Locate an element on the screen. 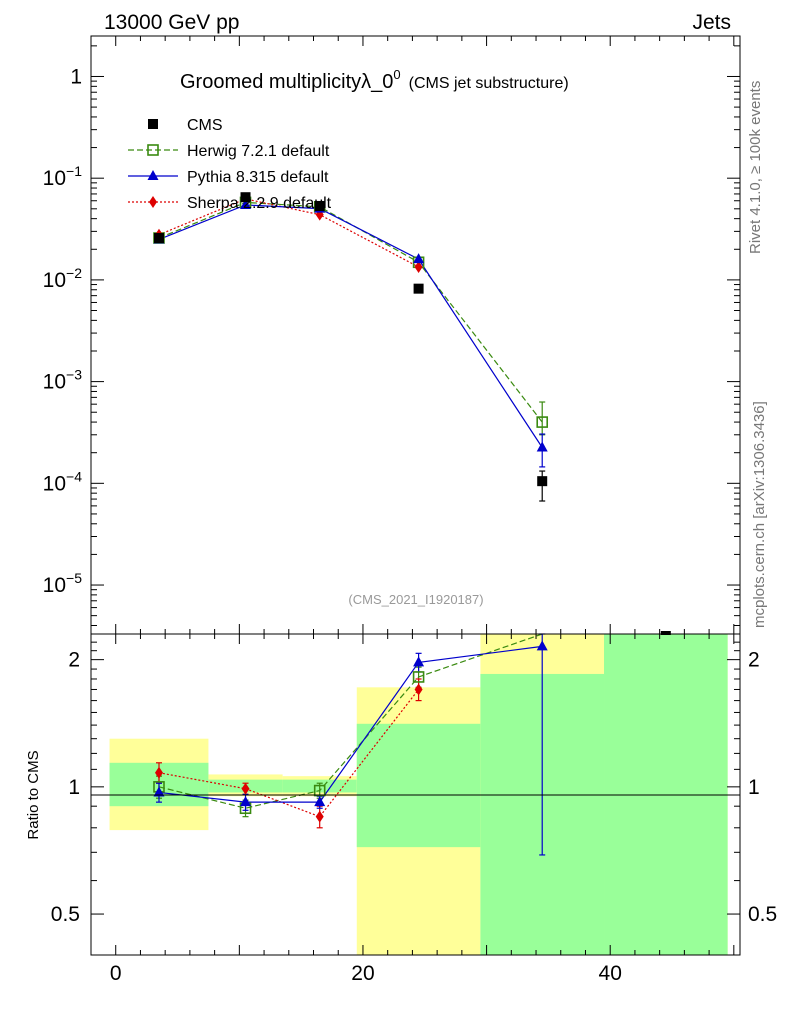 This screenshot has height=1024, width=786. x-tick-label-0: 0 is located at coordinates (116, 973).